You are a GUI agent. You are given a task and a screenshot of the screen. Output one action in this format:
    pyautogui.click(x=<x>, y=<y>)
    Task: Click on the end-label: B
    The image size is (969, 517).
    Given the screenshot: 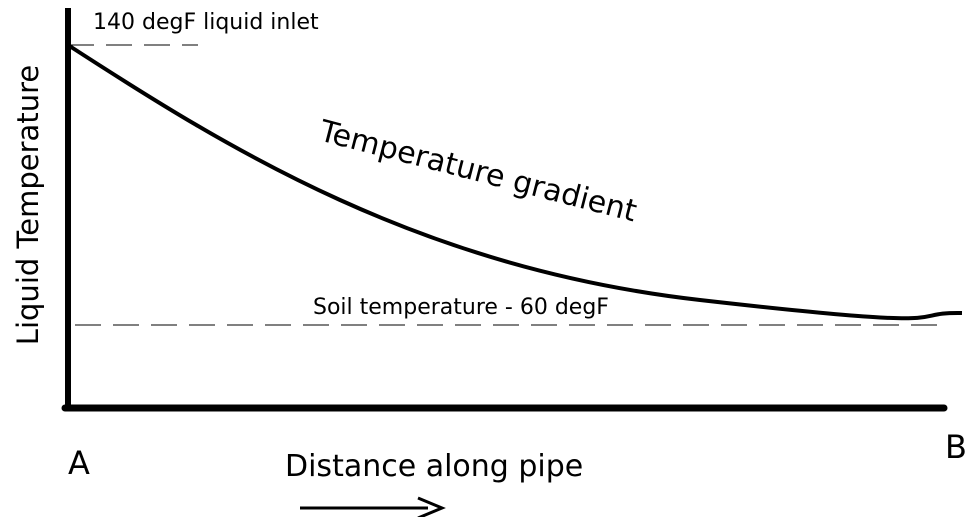 What is the action you would take?
    pyautogui.click(x=956, y=447)
    